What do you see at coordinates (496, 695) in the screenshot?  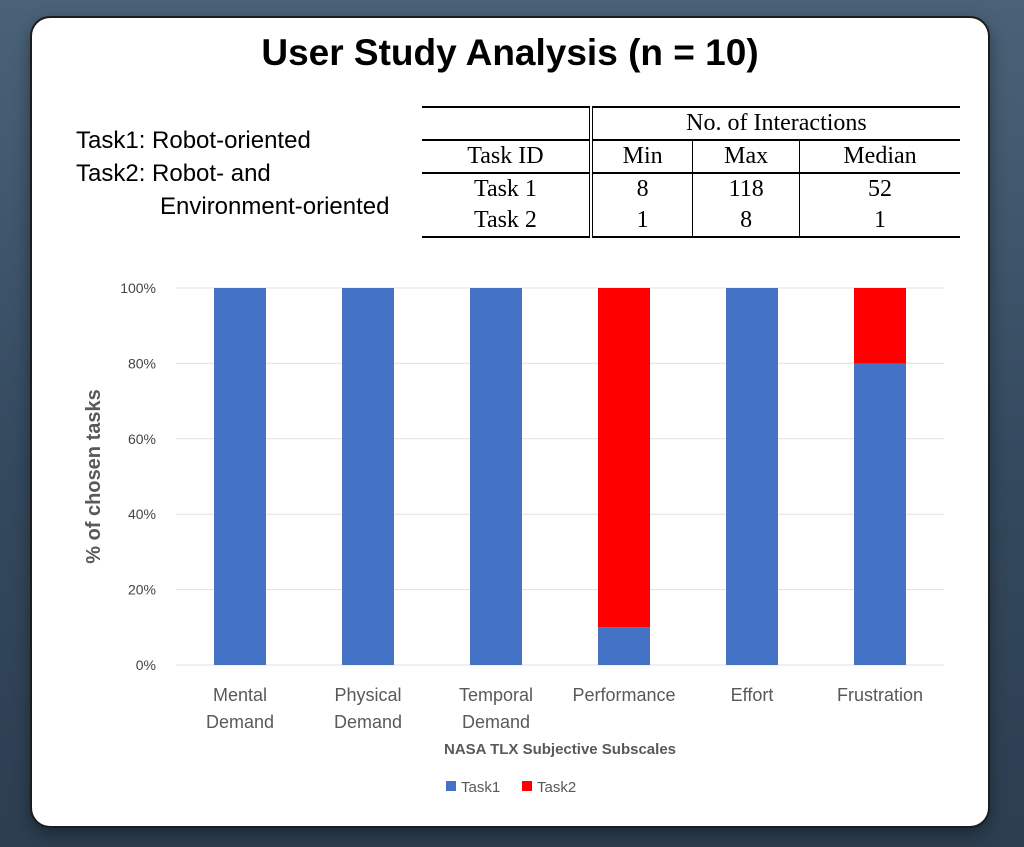 I see `x-tick-label: Temporal` at bounding box center [496, 695].